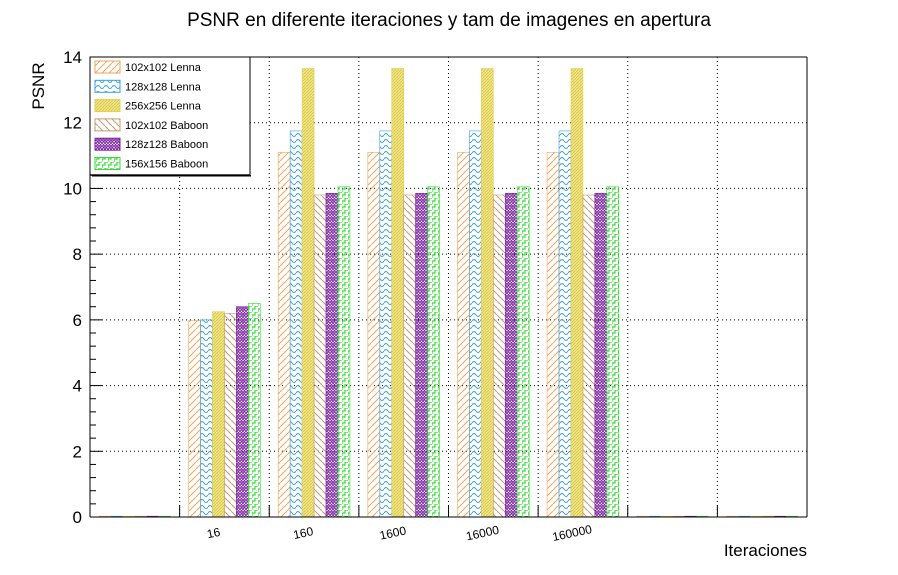 This screenshot has height=575, width=898. I want to click on legend-label: 256x256 Lenna, so click(163, 107).